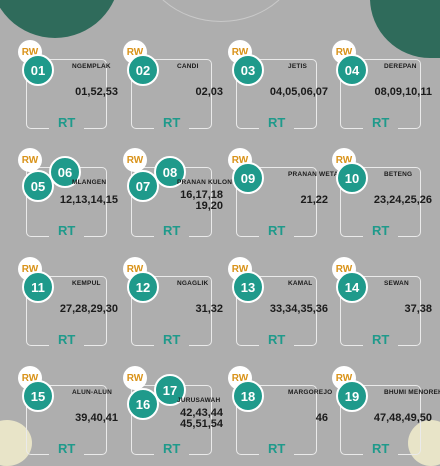 The image size is (440, 466). What do you see at coordinates (352, 396) in the screenshot?
I see `rw-number-badge: 19` at bounding box center [352, 396].